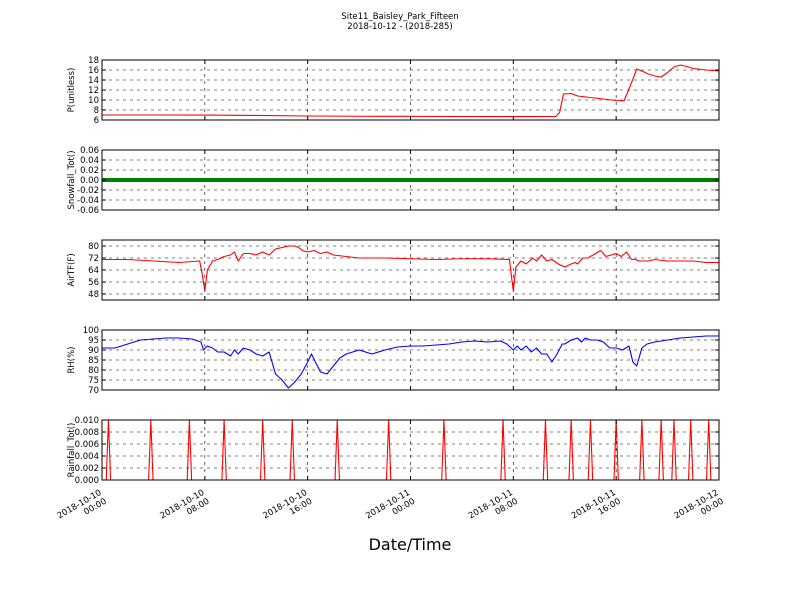 Image resolution: width=800 pixels, height=600 pixels. I want to click on chart-title: Site11_Baisley_Park_Fifteen, so click(399, 17).